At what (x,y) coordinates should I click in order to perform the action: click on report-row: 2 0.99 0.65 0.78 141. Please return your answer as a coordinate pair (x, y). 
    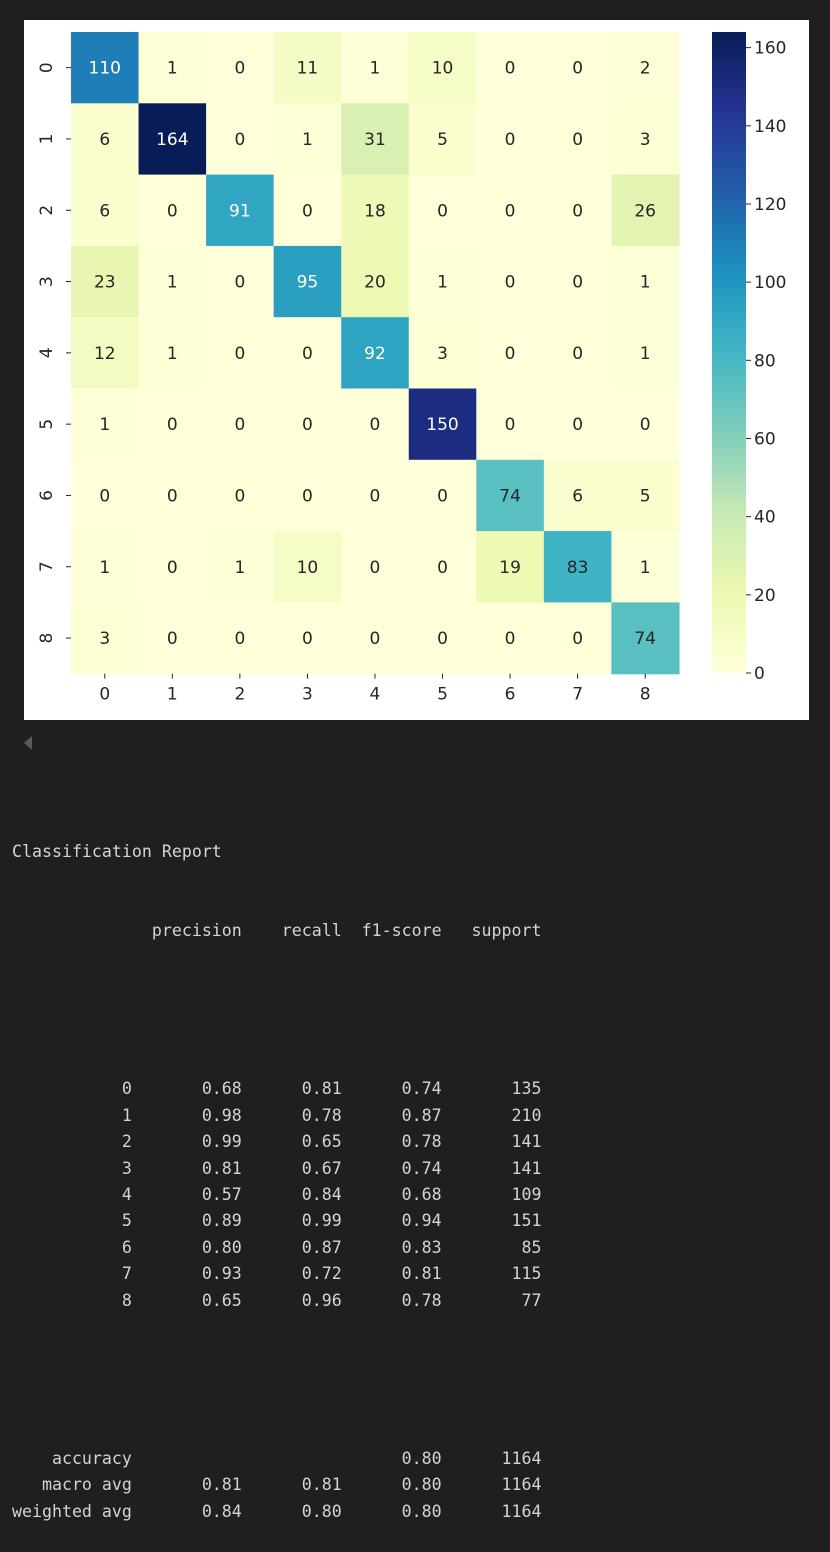
    Looking at the image, I should click on (277, 1142).